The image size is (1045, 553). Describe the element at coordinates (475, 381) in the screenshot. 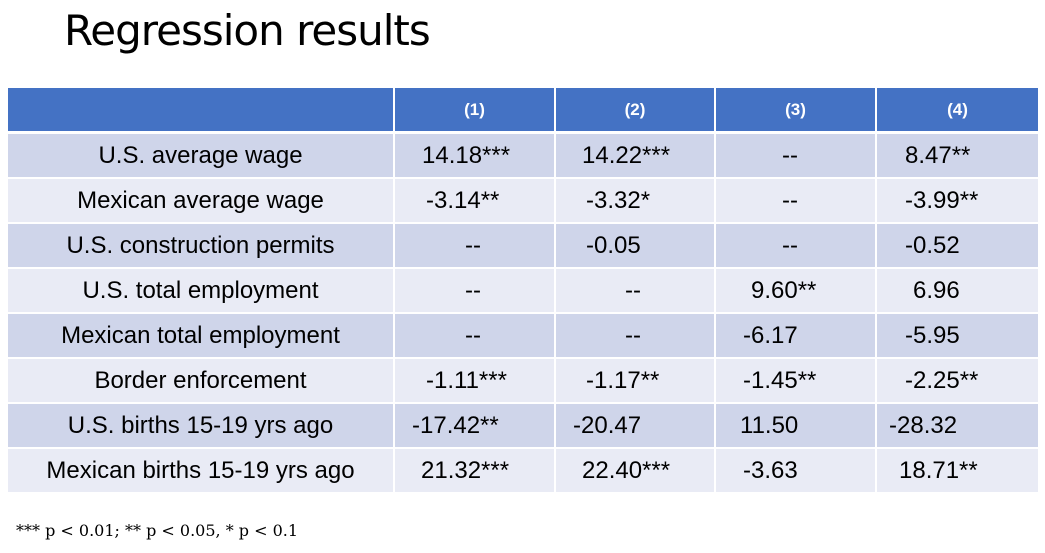

I see `coefficient-cell: -1.11***` at that location.